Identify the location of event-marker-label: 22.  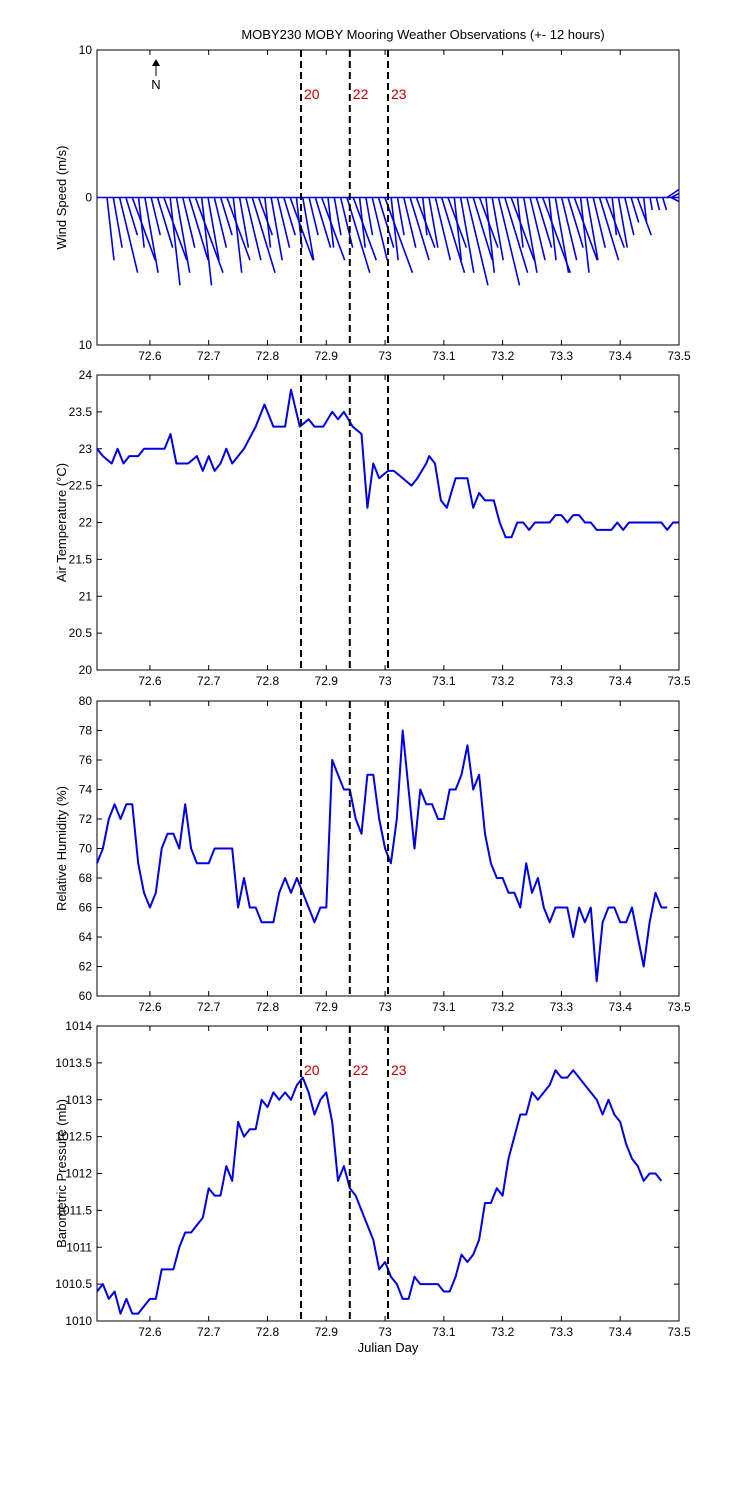
(361, 1070).